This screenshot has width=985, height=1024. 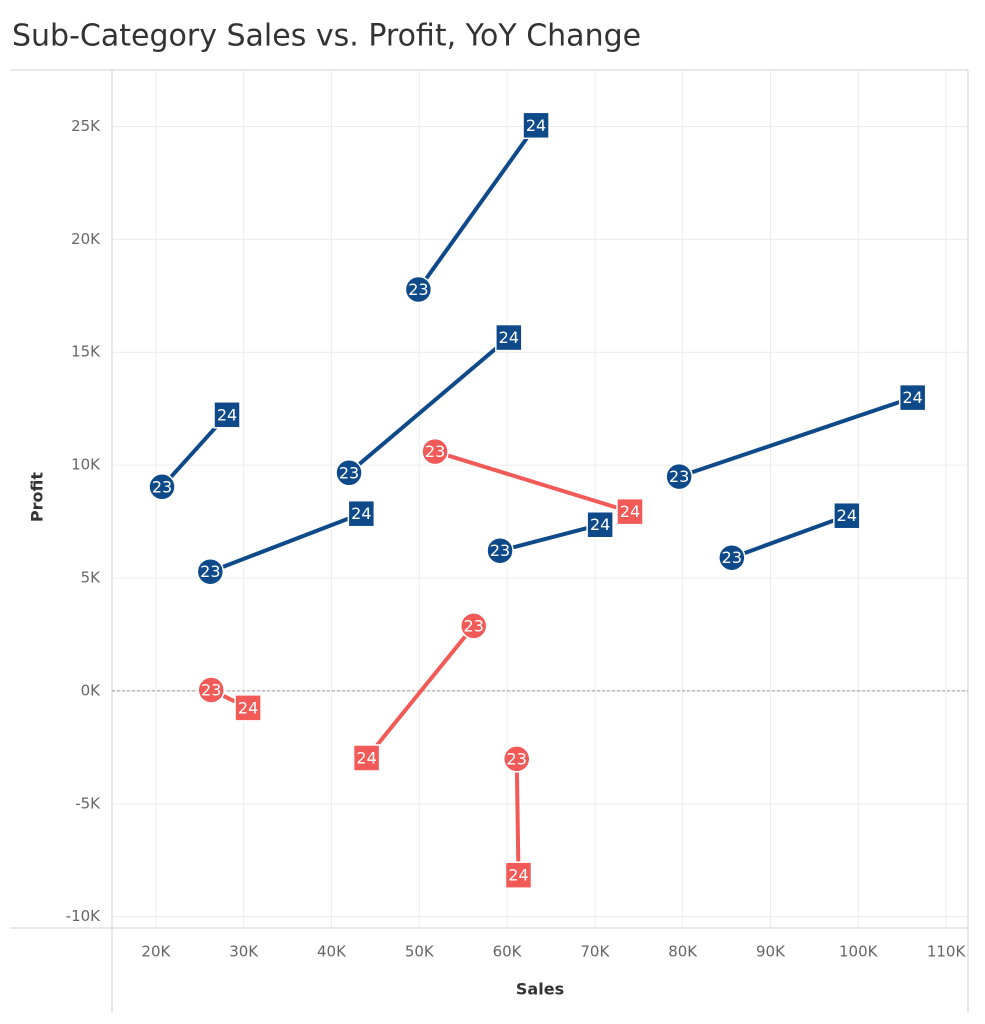 I want to click on y-tick-label: 5K, so click(x=91, y=578).